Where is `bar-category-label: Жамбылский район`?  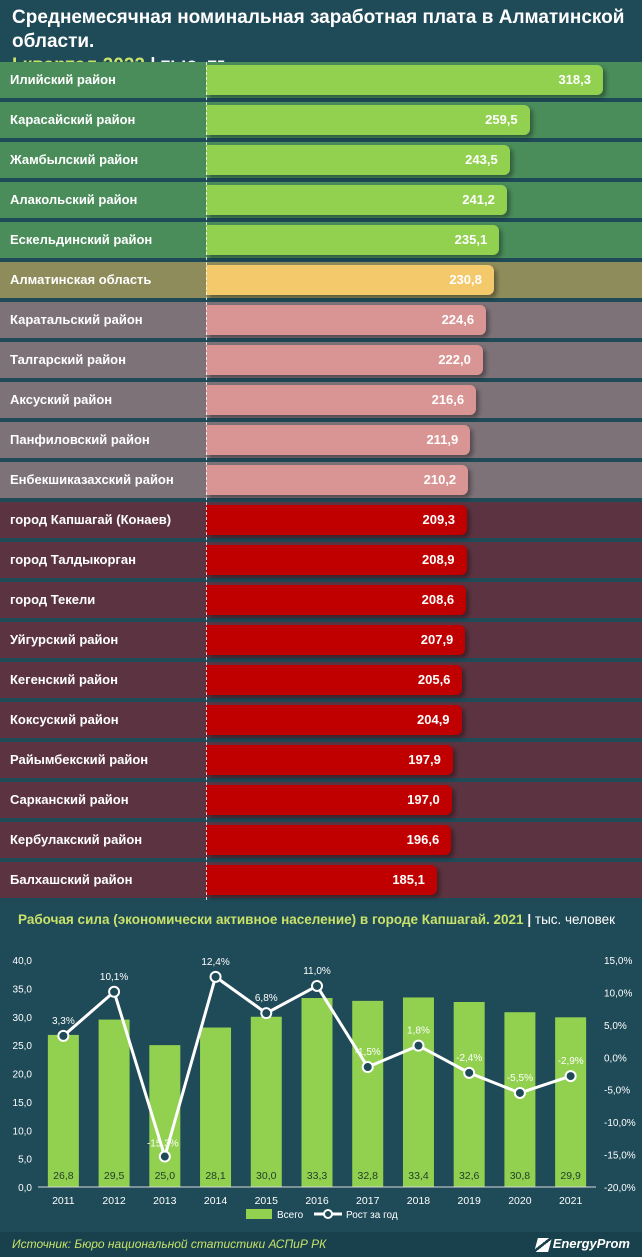
bar-category-label: Жамбылский район is located at coordinates (74, 159).